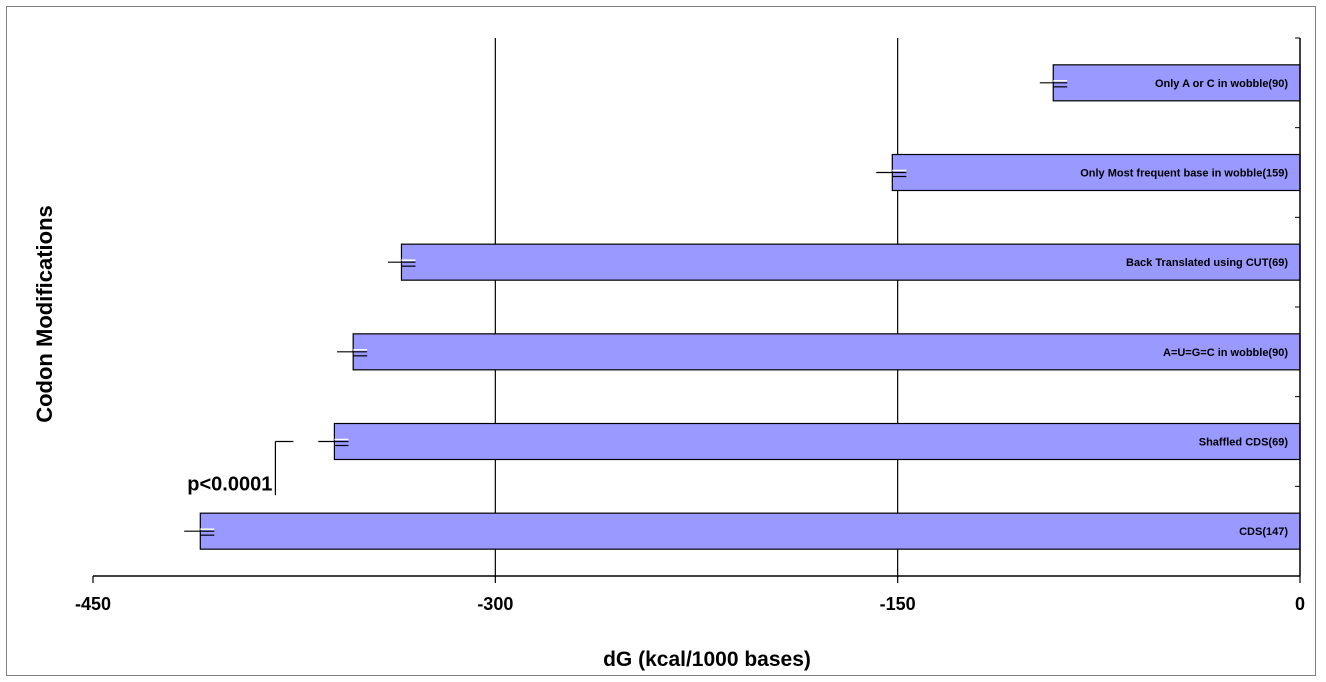 This screenshot has width=1326, height=682. What do you see at coordinates (1263, 532) in the screenshot?
I see `bar-label-5: CDS(147)` at bounding box center [1263, 532].